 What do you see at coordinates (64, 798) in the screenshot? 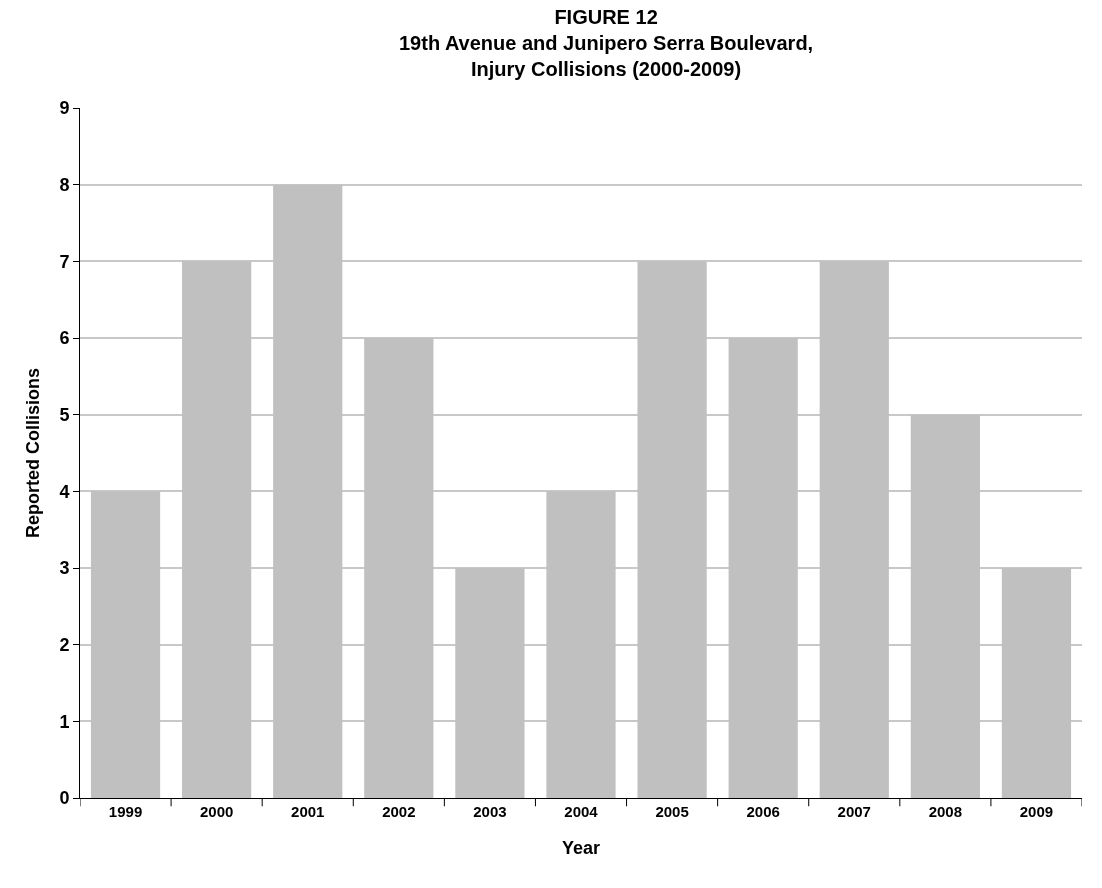
I see `y-tick-label: 0` at bounding box center [64, 798].